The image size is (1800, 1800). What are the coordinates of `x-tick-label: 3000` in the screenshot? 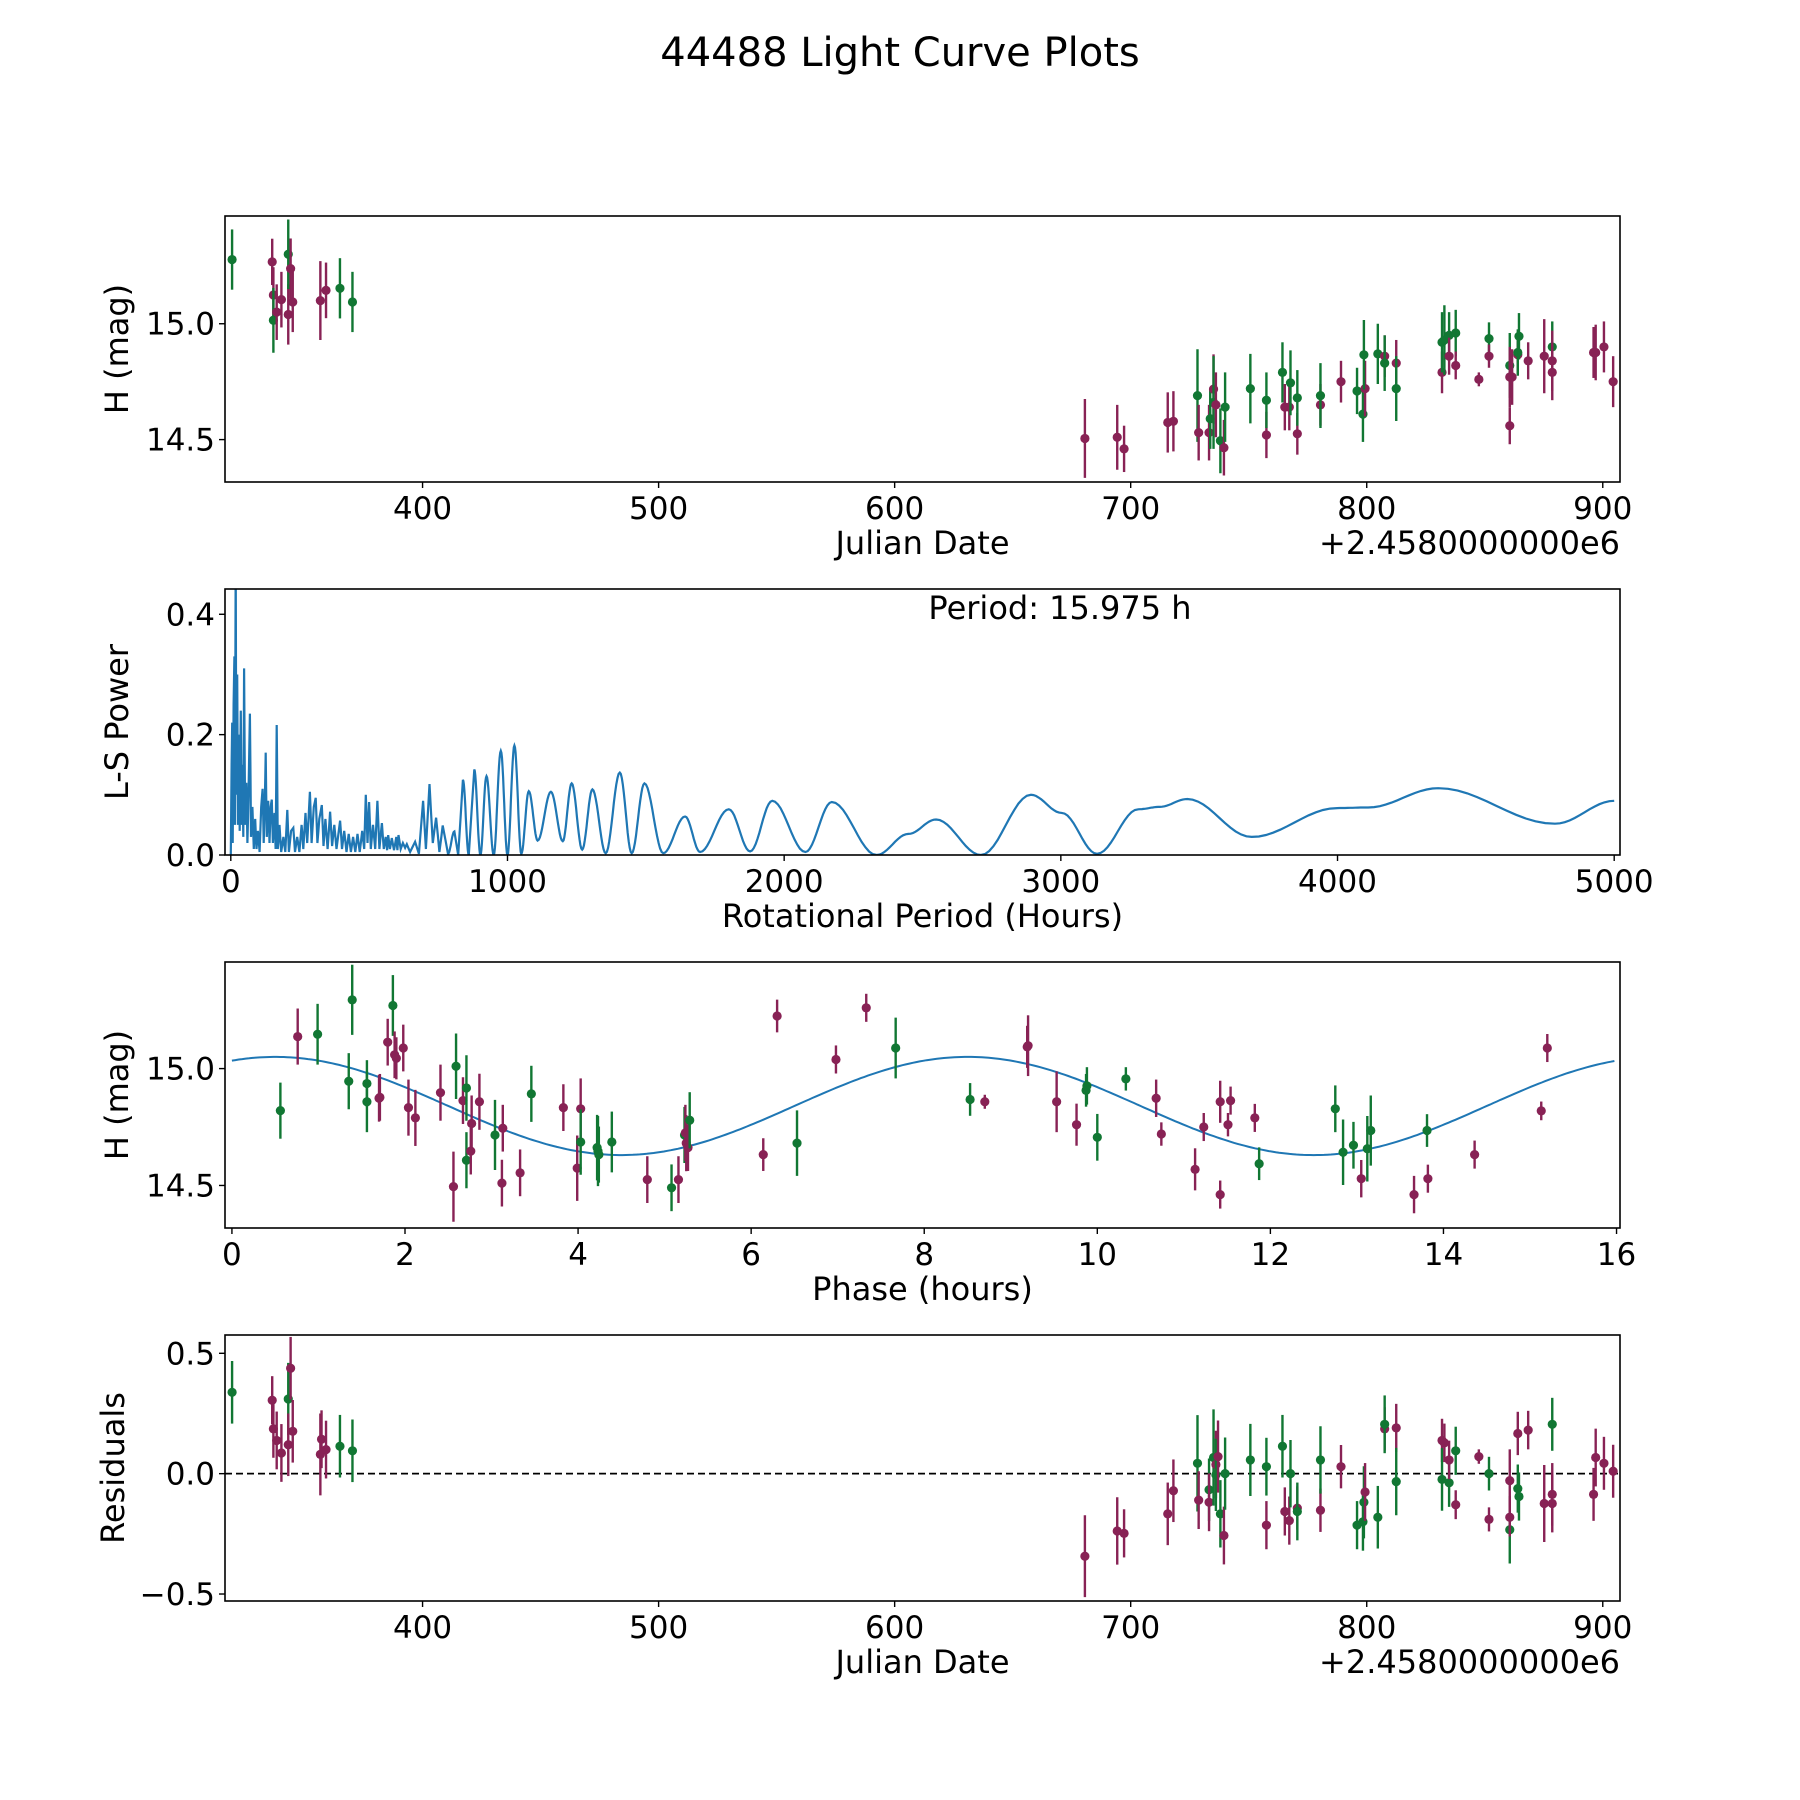 It's located at (1060, 882).